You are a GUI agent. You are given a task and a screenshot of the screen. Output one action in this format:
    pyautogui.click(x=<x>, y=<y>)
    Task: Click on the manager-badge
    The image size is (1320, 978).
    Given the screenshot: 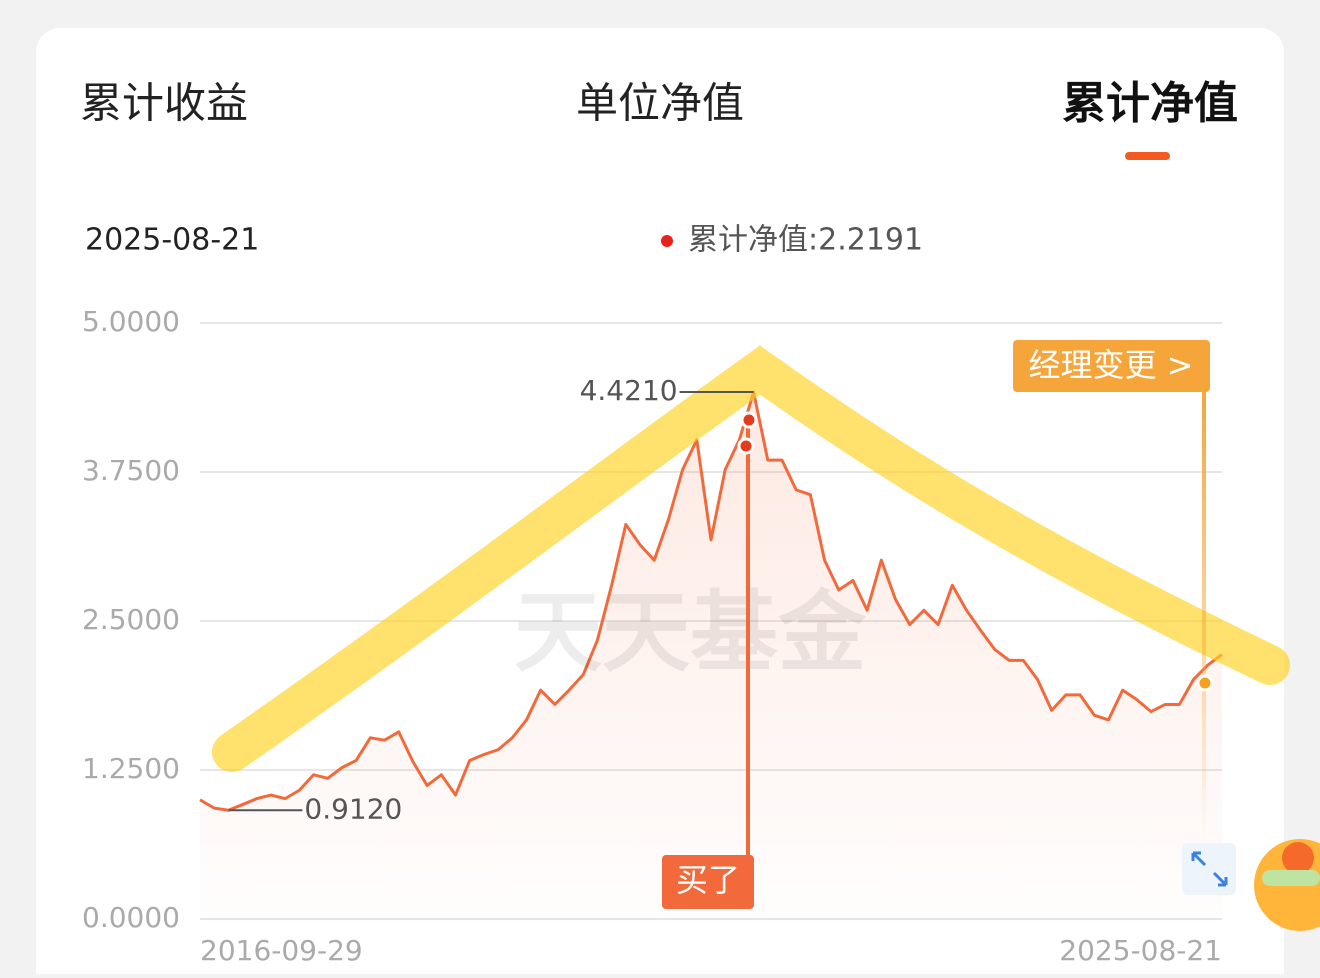 What is the action you would take?
    pyautogui.click(x=1111, y=366)
    